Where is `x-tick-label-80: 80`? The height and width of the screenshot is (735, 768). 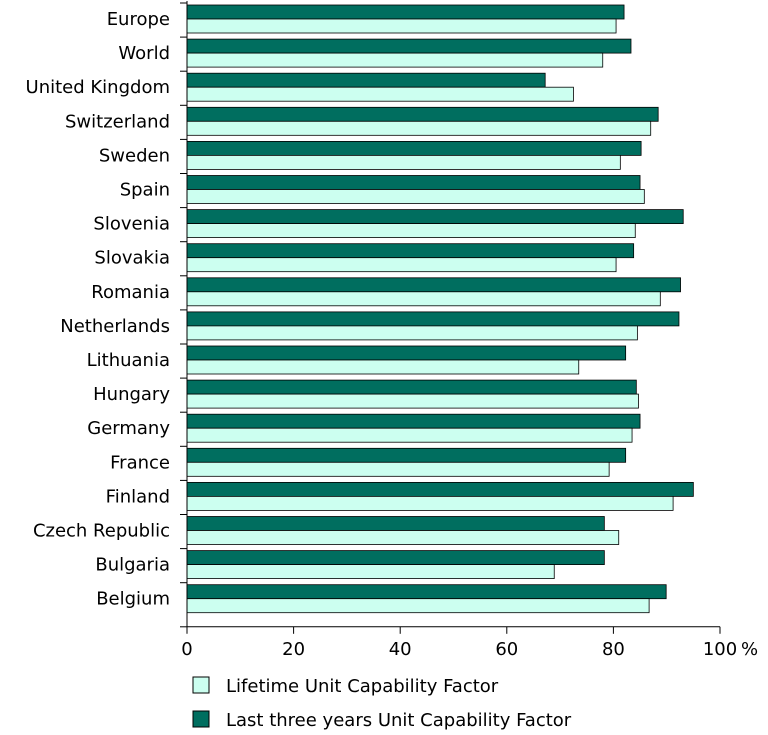 x-tick-label-80: 80 is located at coordinates (613, 649).